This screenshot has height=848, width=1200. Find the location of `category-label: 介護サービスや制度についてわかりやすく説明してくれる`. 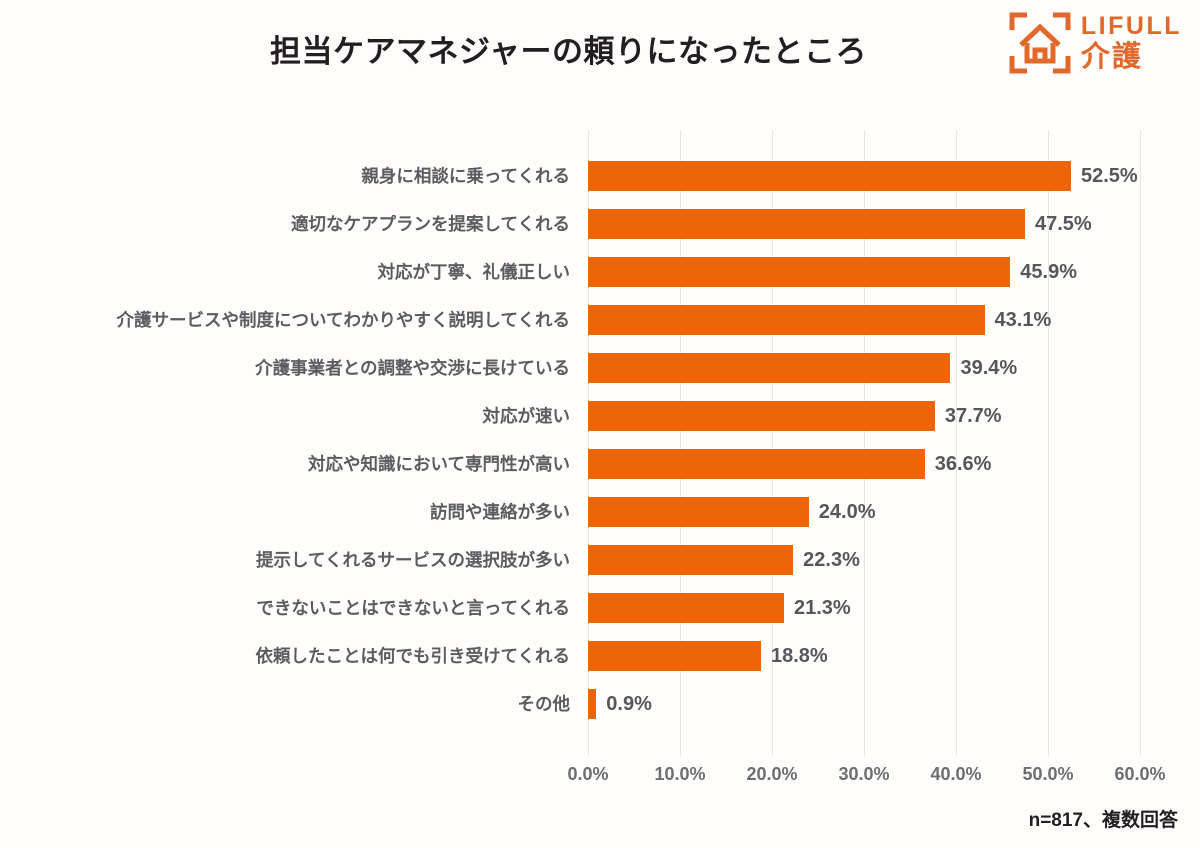

category-label: 介護サービスや制度についてわかりやすく説明してくれる is located at coordinates (343, 320).